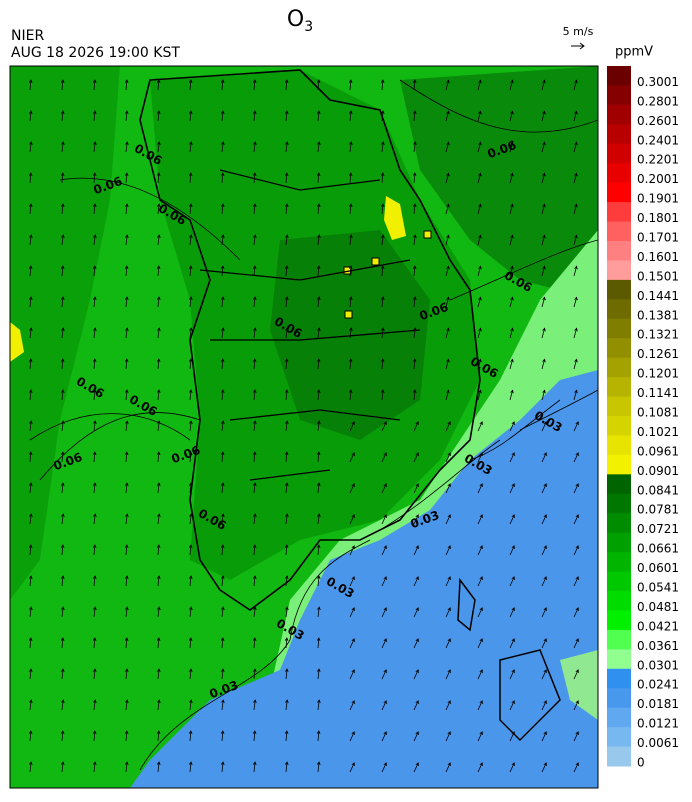  What do you see at coordinates (658, 626) in the screenshot?
I see `colorbar-label: 0.0421` at bounding box center [658, 626].